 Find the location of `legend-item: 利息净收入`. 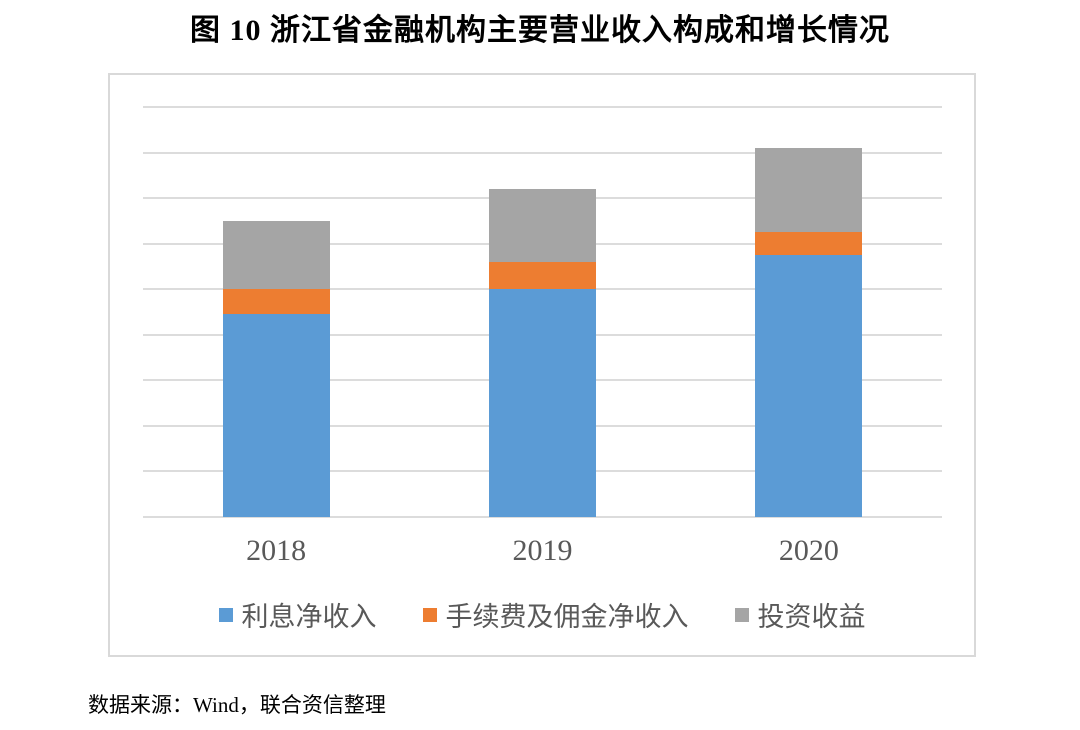

legend-item: 利息净收入 is located at coordinates (297, 614).